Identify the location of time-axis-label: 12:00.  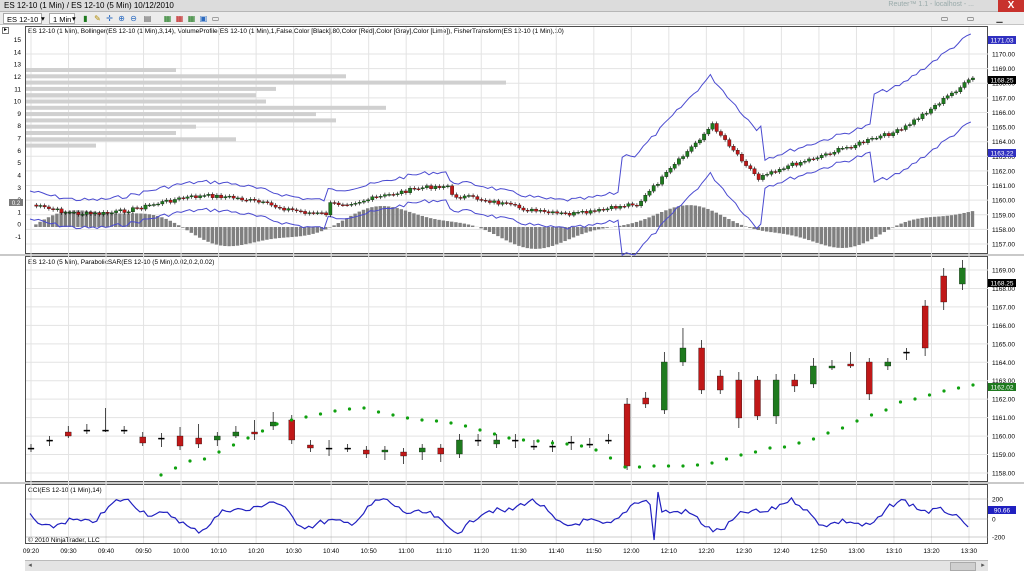
(631, 551).